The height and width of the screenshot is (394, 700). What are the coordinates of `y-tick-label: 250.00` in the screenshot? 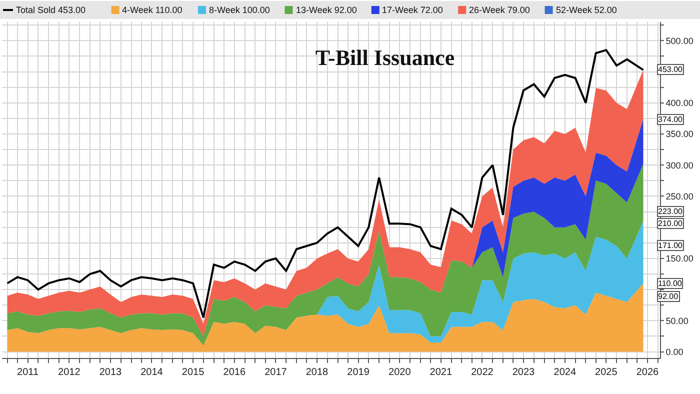 It's located at (680, 196).